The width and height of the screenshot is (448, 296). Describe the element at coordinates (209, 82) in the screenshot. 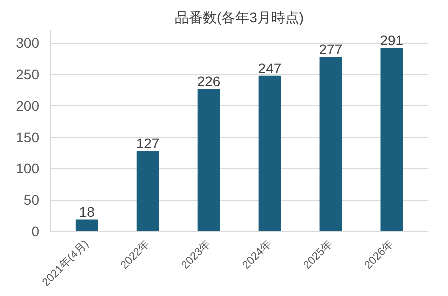

I see `data-label: 226` at that location.